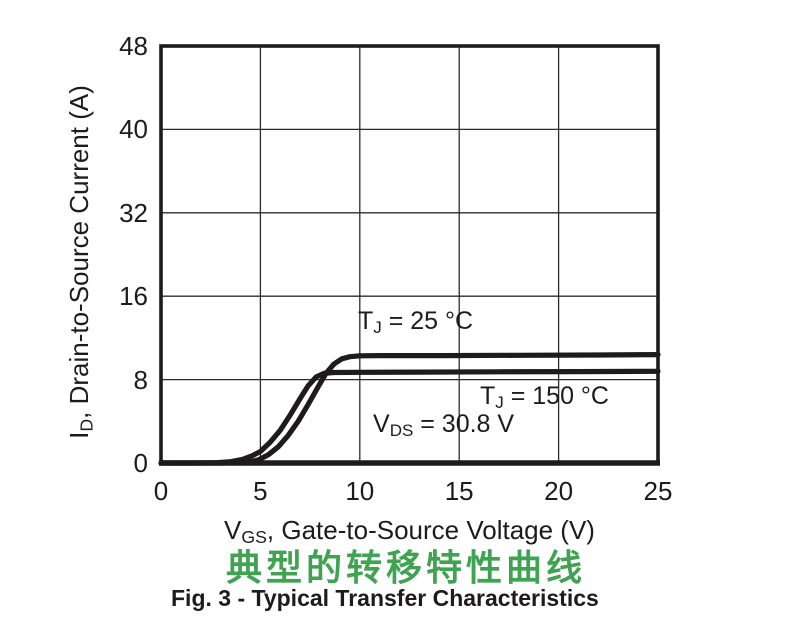 The image size is (801, 635). I want to click on y-tick-label: 40, so click(133, 129).